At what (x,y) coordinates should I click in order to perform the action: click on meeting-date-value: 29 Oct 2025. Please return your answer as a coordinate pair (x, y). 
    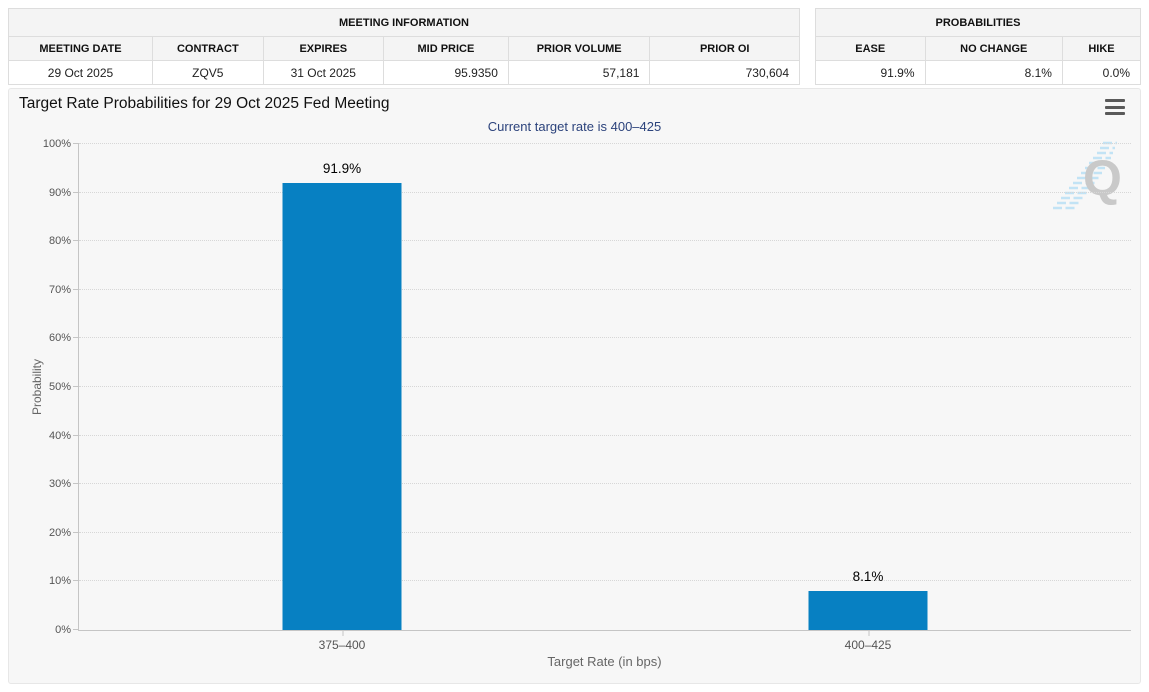
    Looking at the image, I should click on (80, 72).